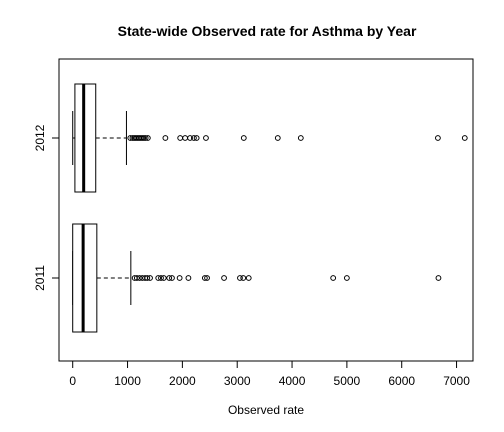 Image resolution: width=504 pixels, height=432 pixels. What do you see at coordinates (72, 381) in the screenshot?
I see `x-tick-label: 0` at bounding box center [72, 381].